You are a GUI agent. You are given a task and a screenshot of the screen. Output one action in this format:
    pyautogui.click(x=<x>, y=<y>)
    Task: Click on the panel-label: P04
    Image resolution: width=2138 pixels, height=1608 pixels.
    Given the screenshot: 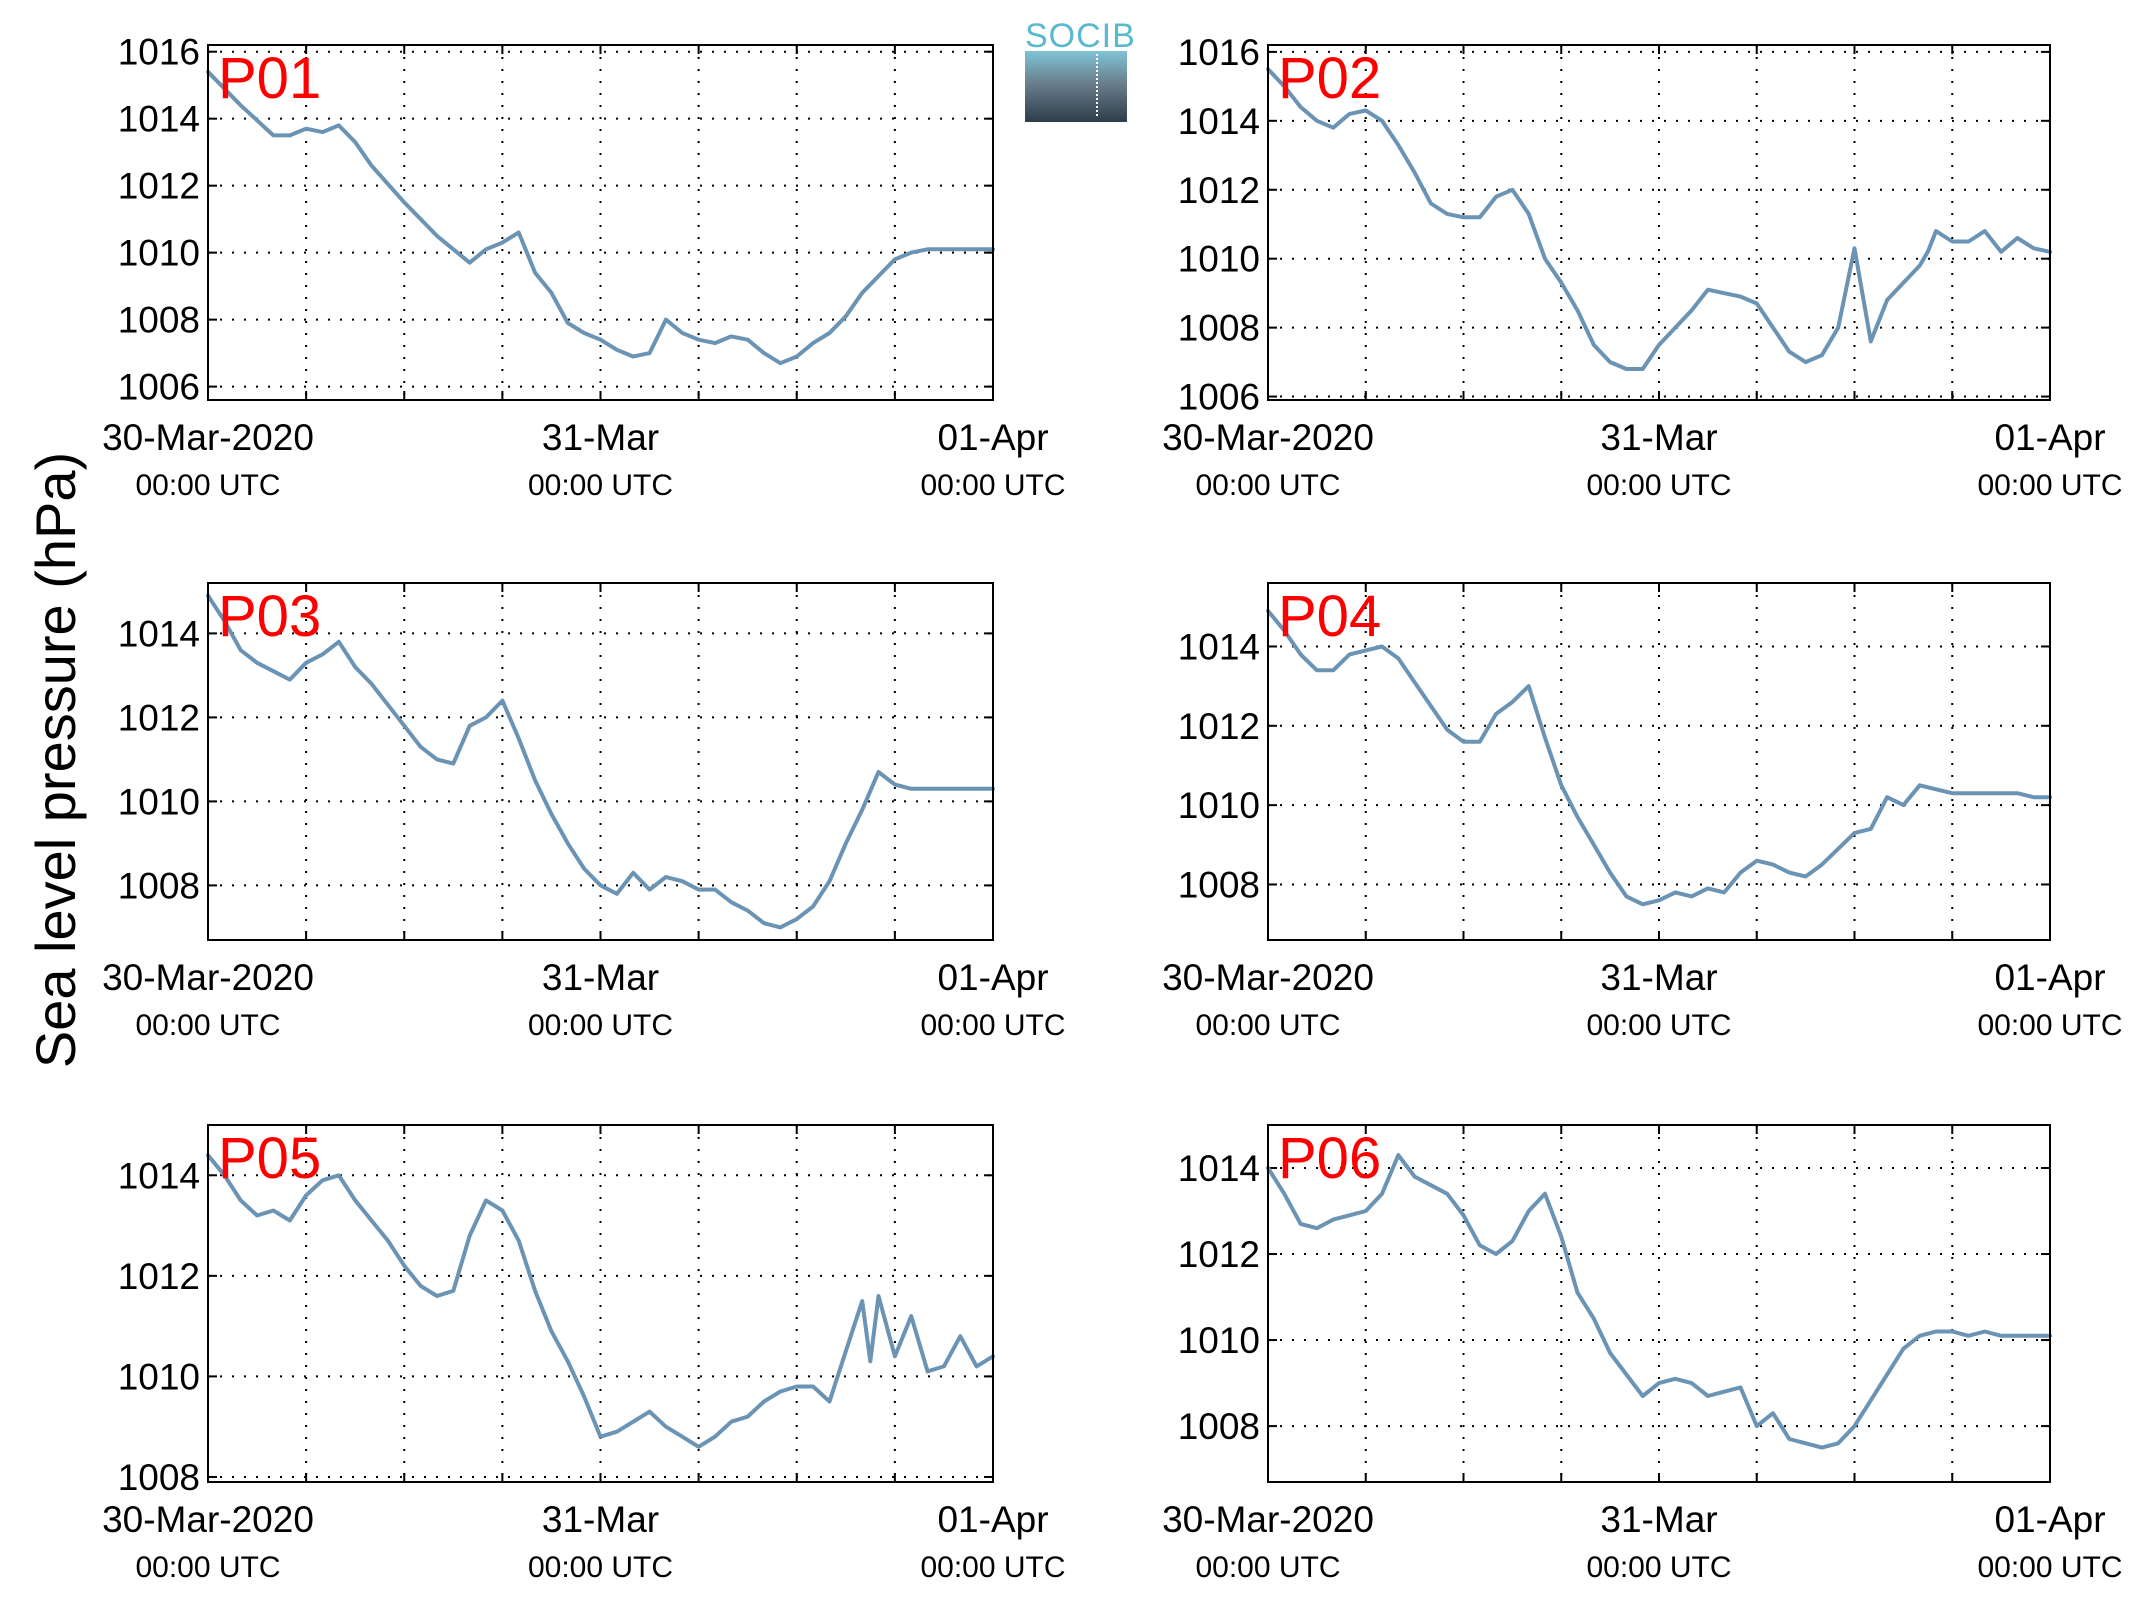 What is the action you would take?
    pyautogui.click(x=1329, y=616)
    